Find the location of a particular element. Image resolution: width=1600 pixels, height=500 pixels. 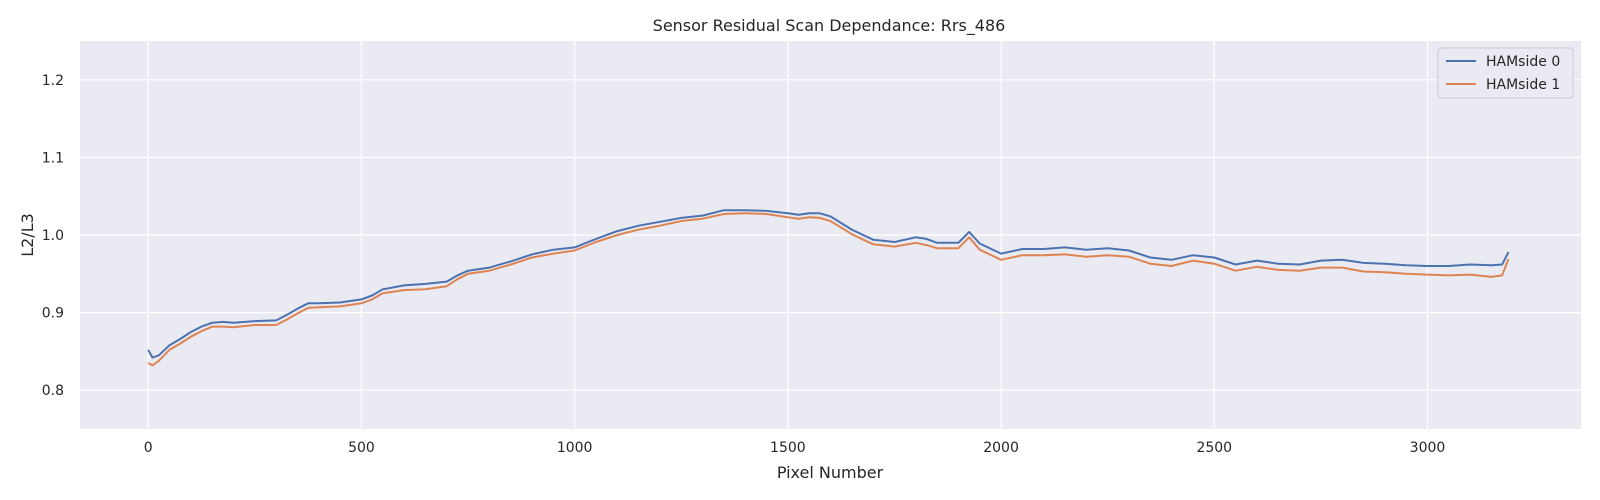

x-tick-label: 0 is located at coordinates (148, 448).